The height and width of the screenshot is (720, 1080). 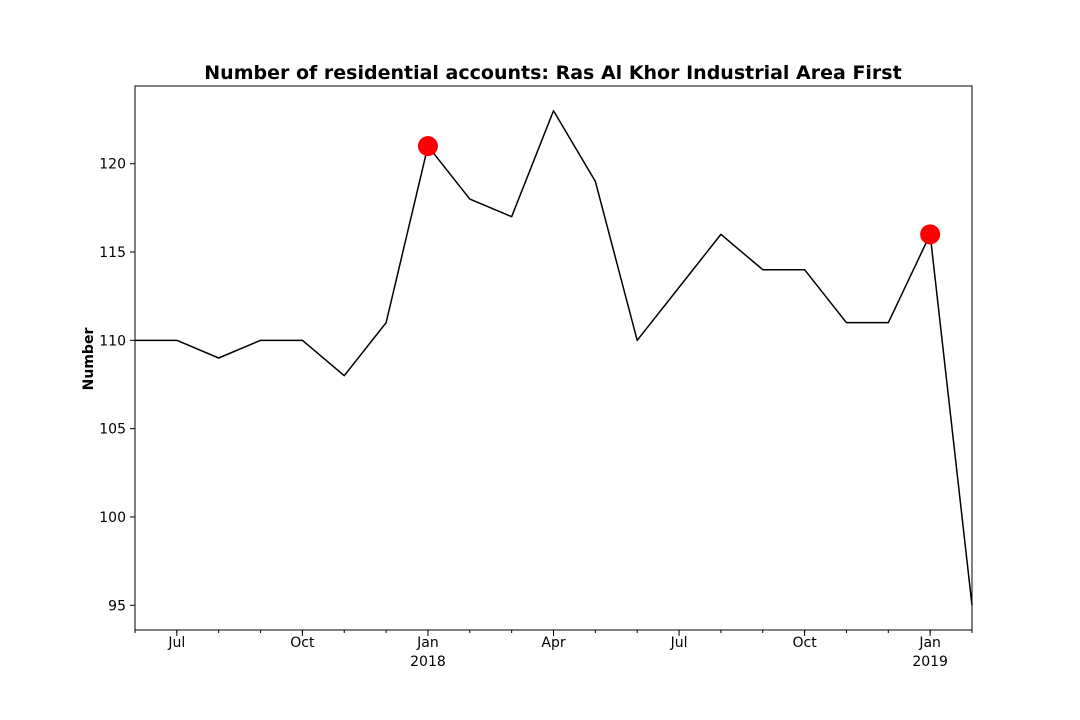 What do you see at coordinates (112, 165) in the screenshot?
I see `y-tick-label: 120` at bounding box center [112, 165].